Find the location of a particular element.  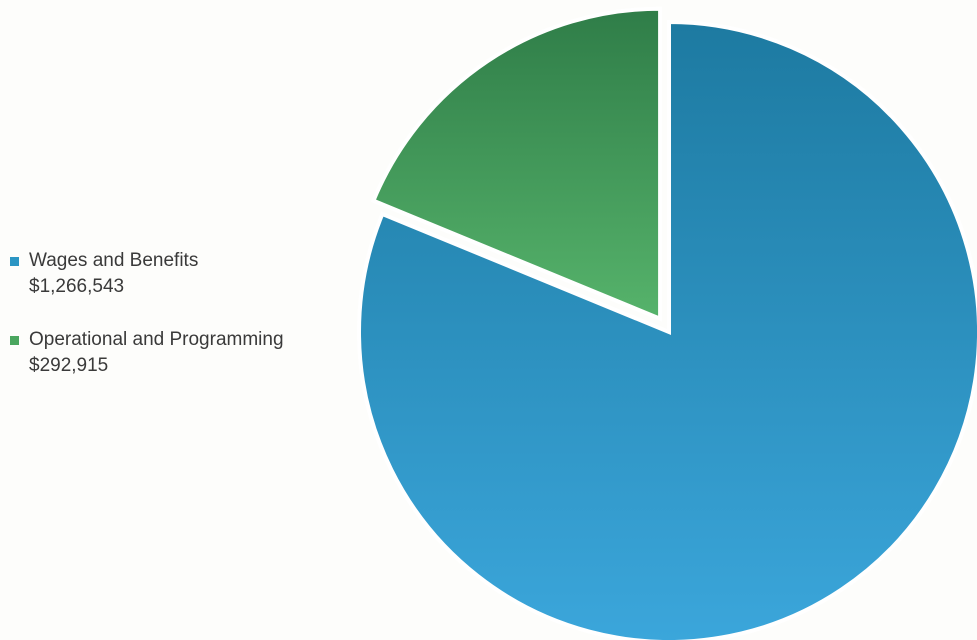

legend-item-wages: Wages and Benefits $1,266,543 is located at coordinates (155, 274).